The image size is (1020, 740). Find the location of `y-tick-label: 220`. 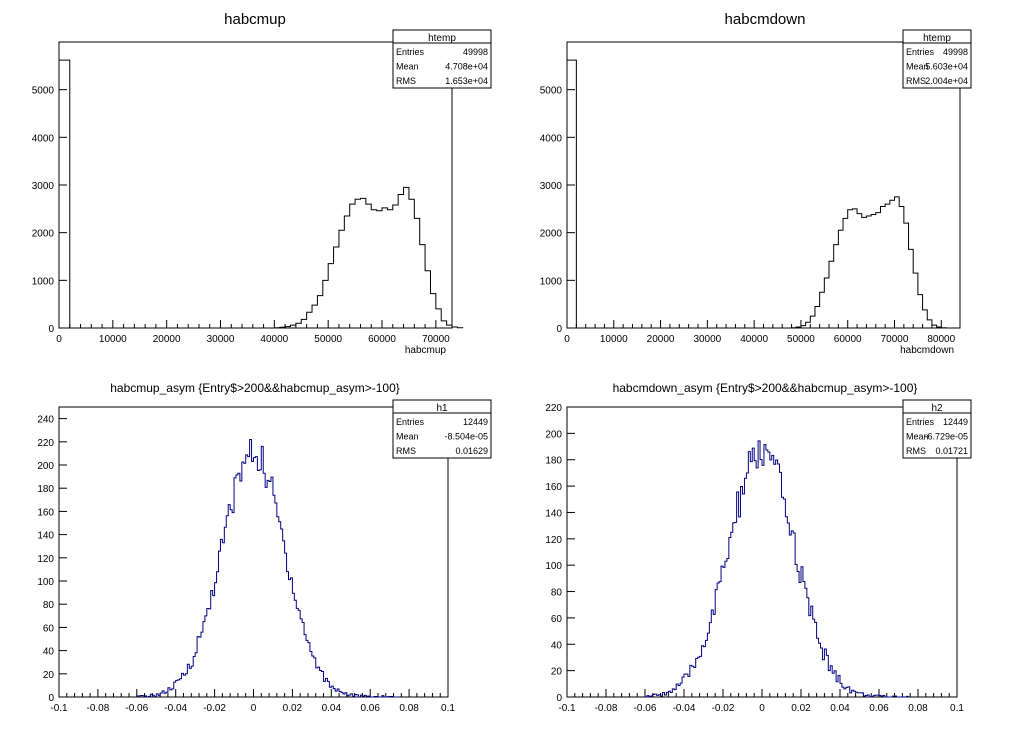

y-tick-label: 220 is located at coordinates (553, 408).